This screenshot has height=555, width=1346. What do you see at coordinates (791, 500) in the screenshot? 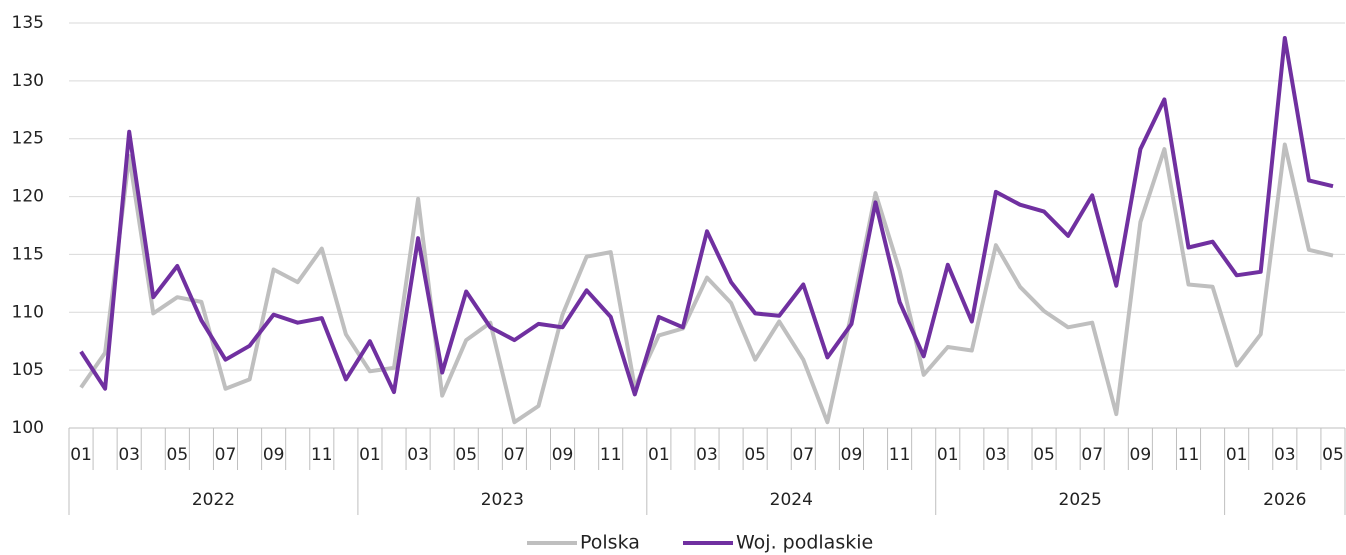
I see `x-group-label: 2024` at bounding box center [791, 500].